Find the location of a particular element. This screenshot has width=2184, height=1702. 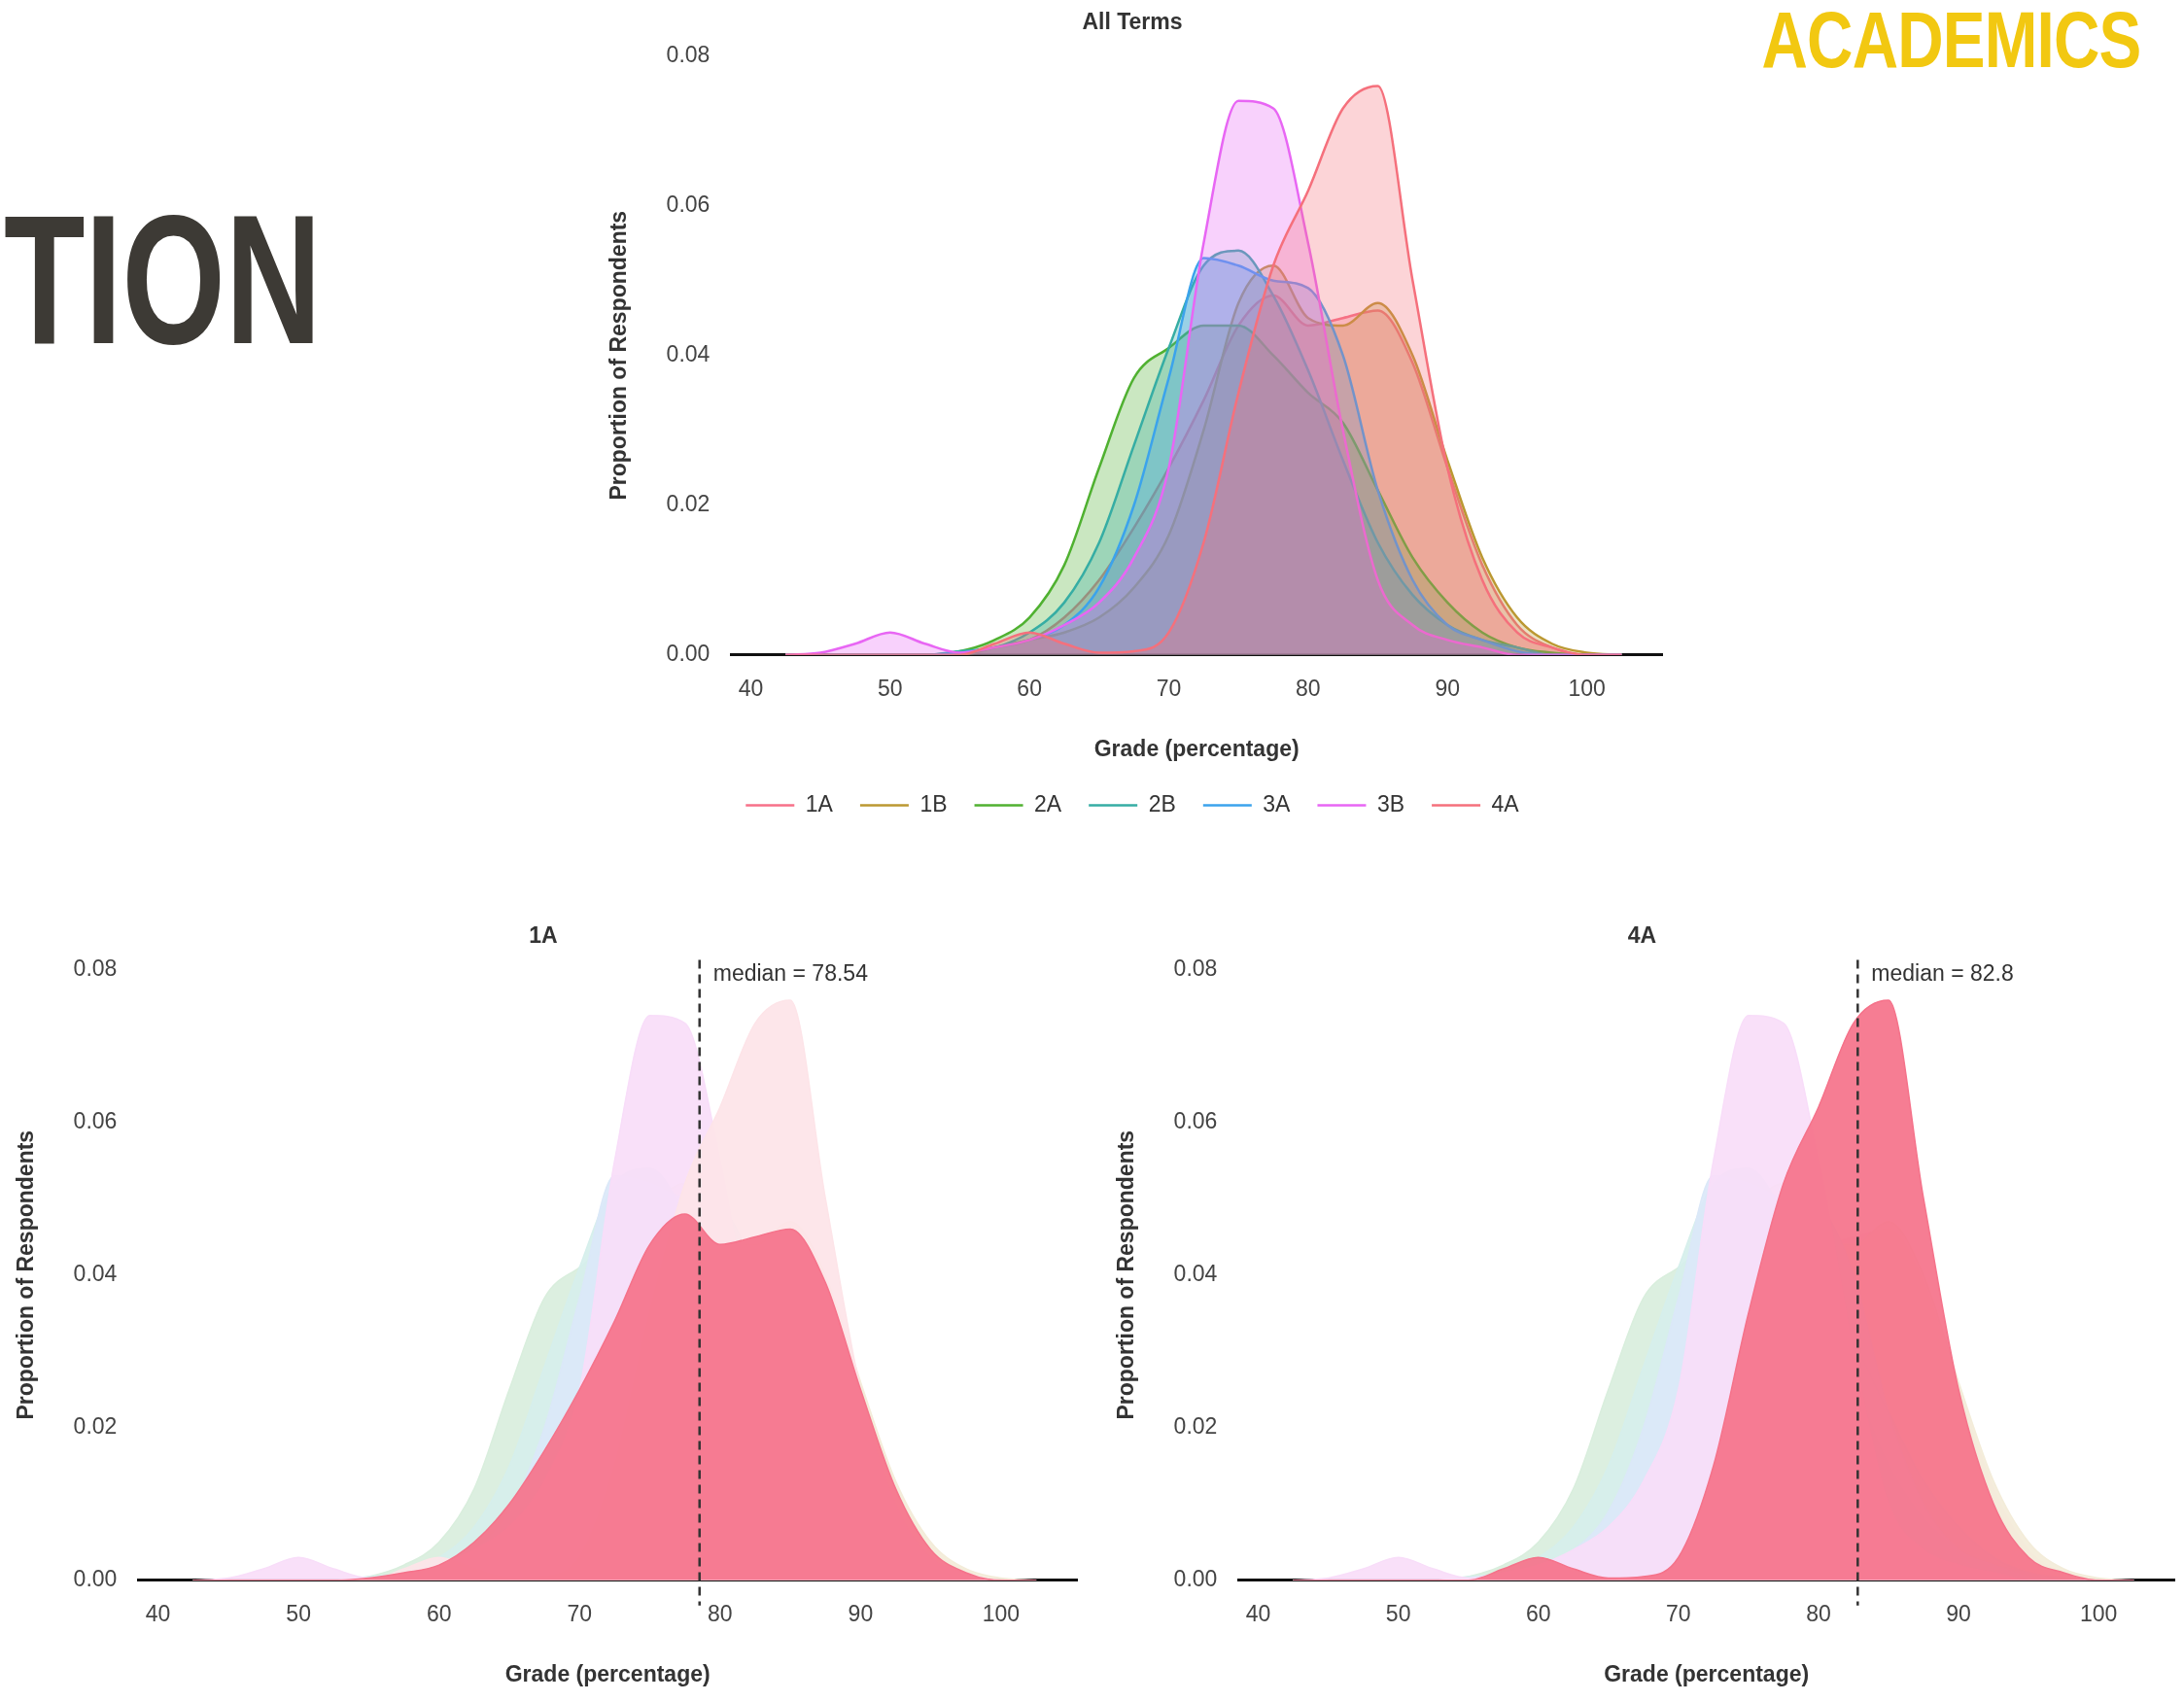

text: ACADEMICS is located at coordinates (1951, 43).